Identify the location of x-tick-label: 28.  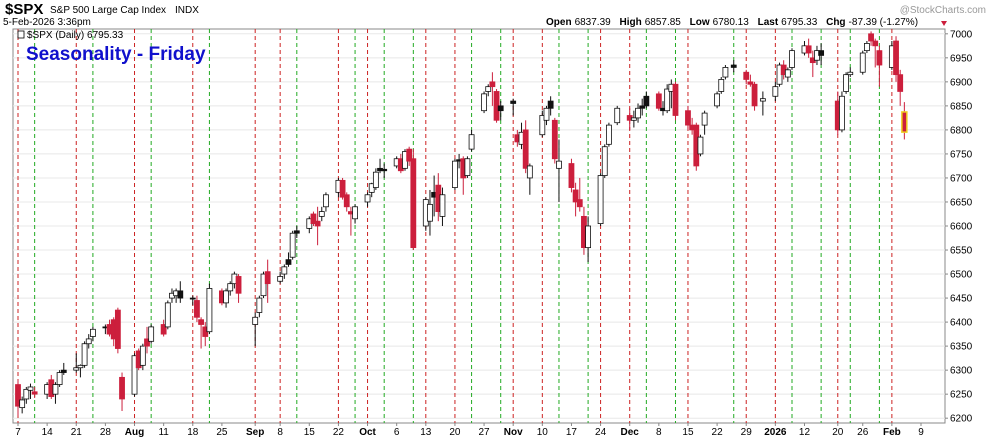
(106, 432).